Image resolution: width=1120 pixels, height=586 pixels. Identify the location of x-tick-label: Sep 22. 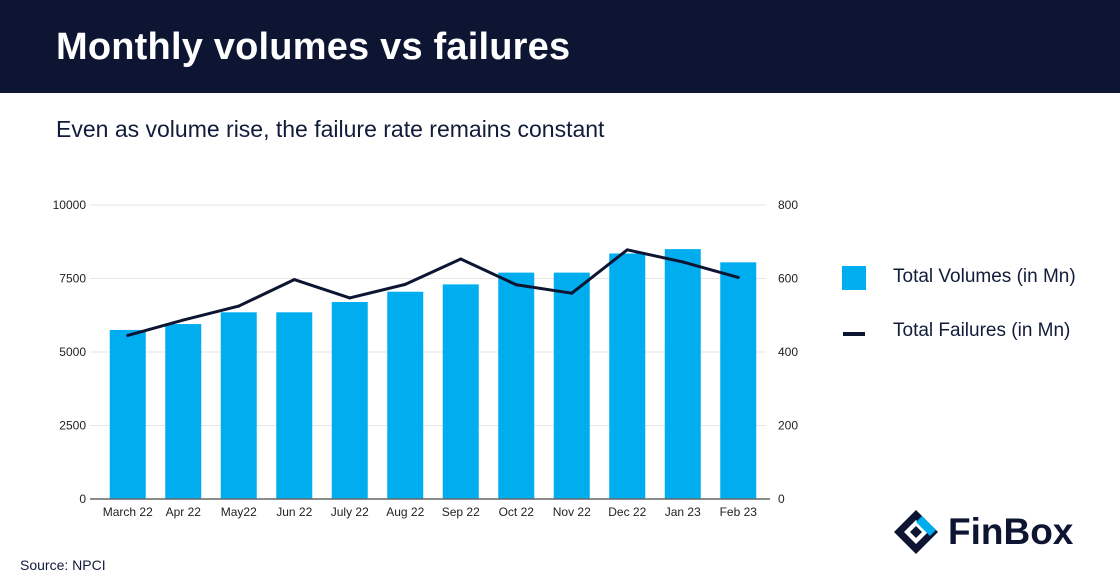
(461, 512).